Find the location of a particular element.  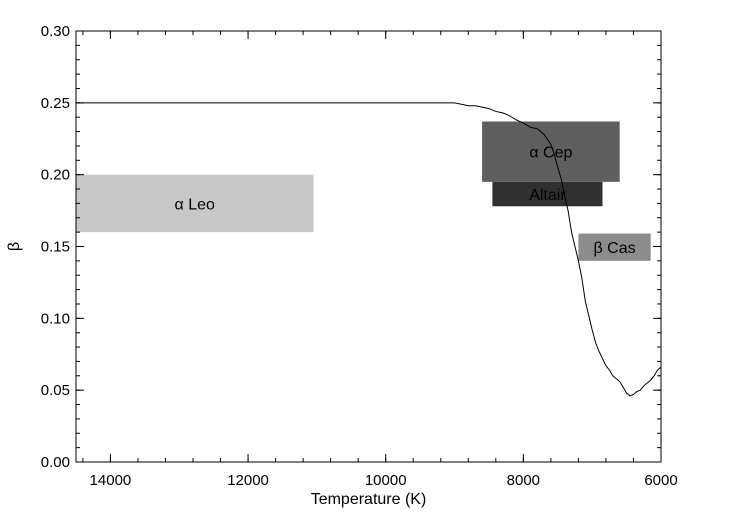

y-tick-label: 0.00 is located at coordinates (55, 462).